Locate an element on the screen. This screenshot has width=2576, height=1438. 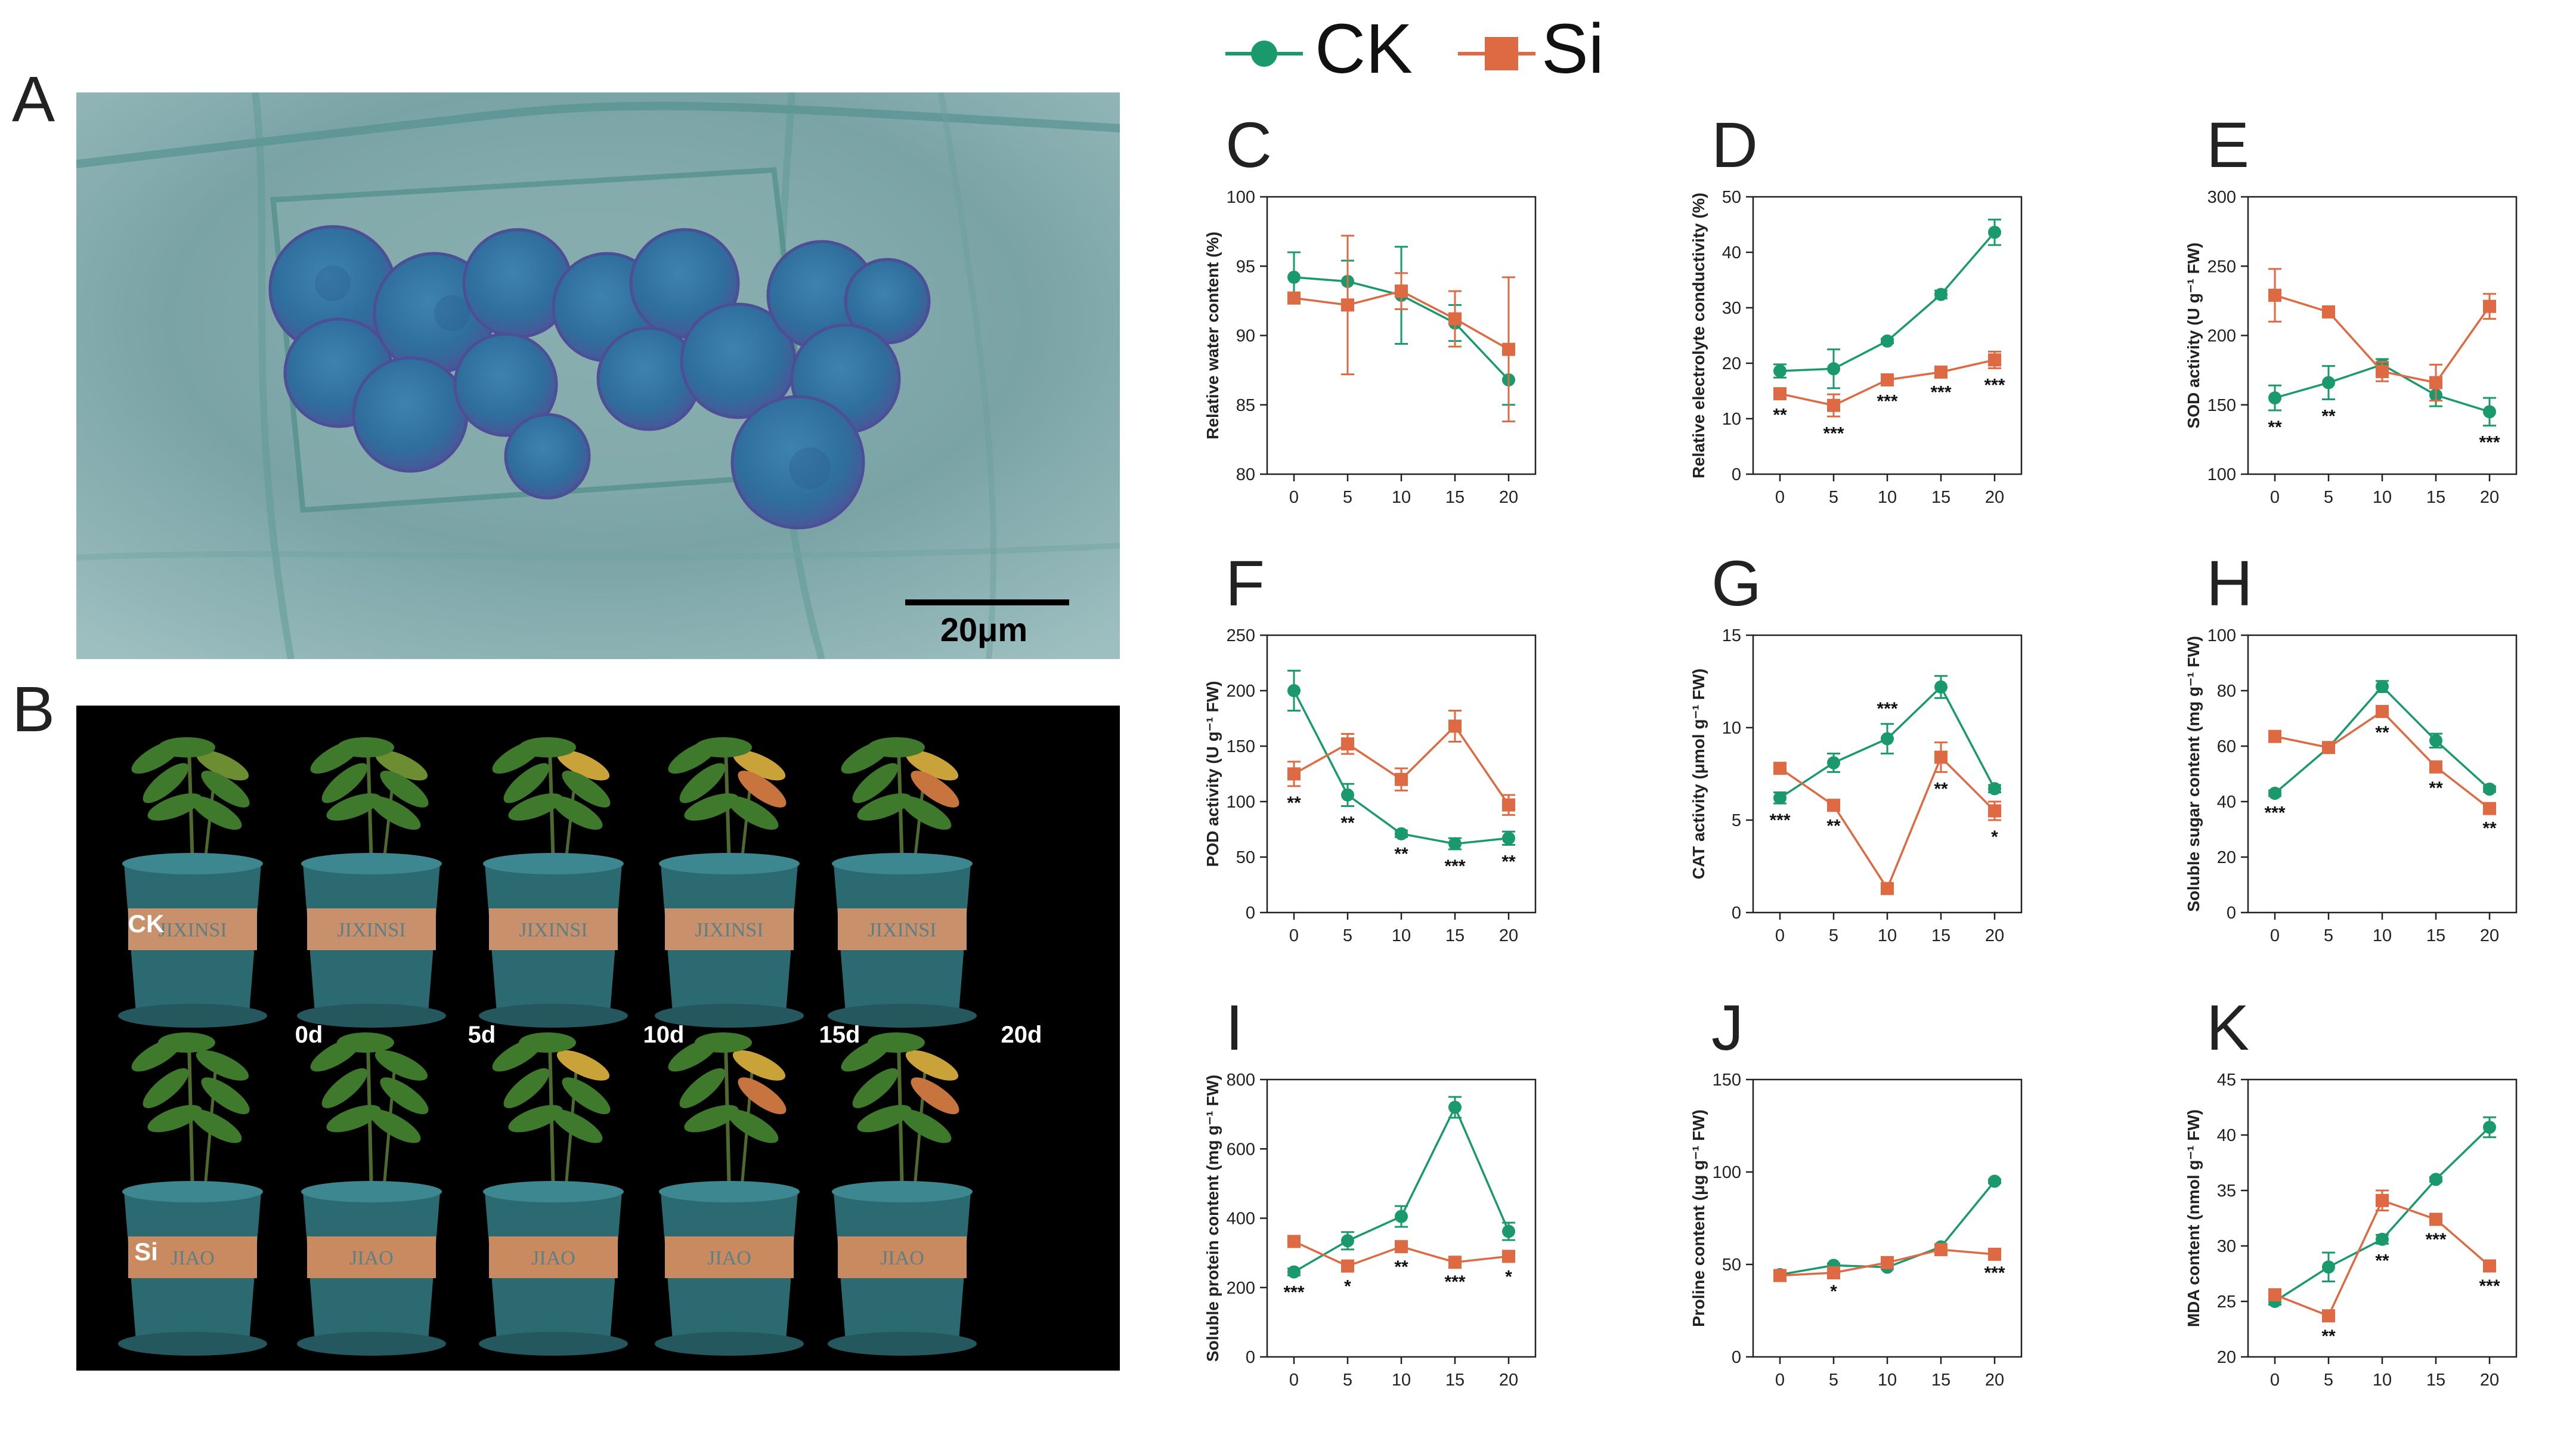
y-tick-label: 80 is located at coordinates (1245, 474).